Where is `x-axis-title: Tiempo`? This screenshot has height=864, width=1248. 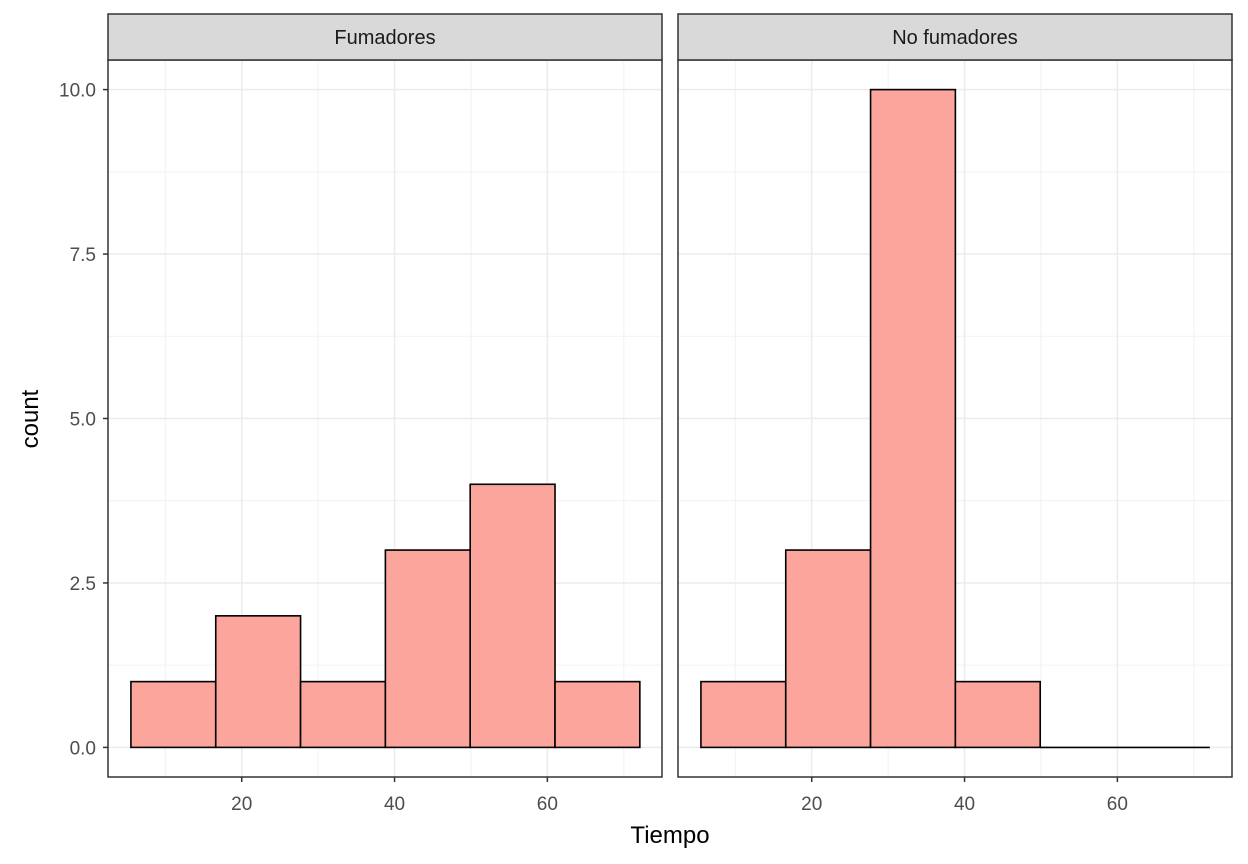 x-axis-title: Tiempo is located at coordinates (669, 835).